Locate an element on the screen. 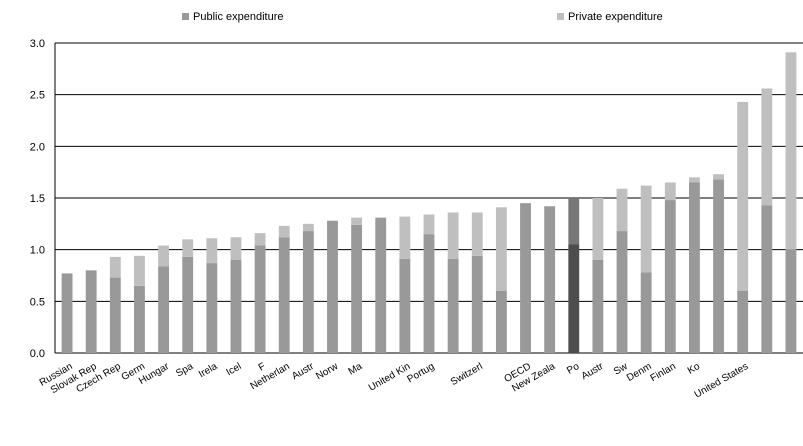  x-tick-label: Denm is located at coordinates (639, 372).